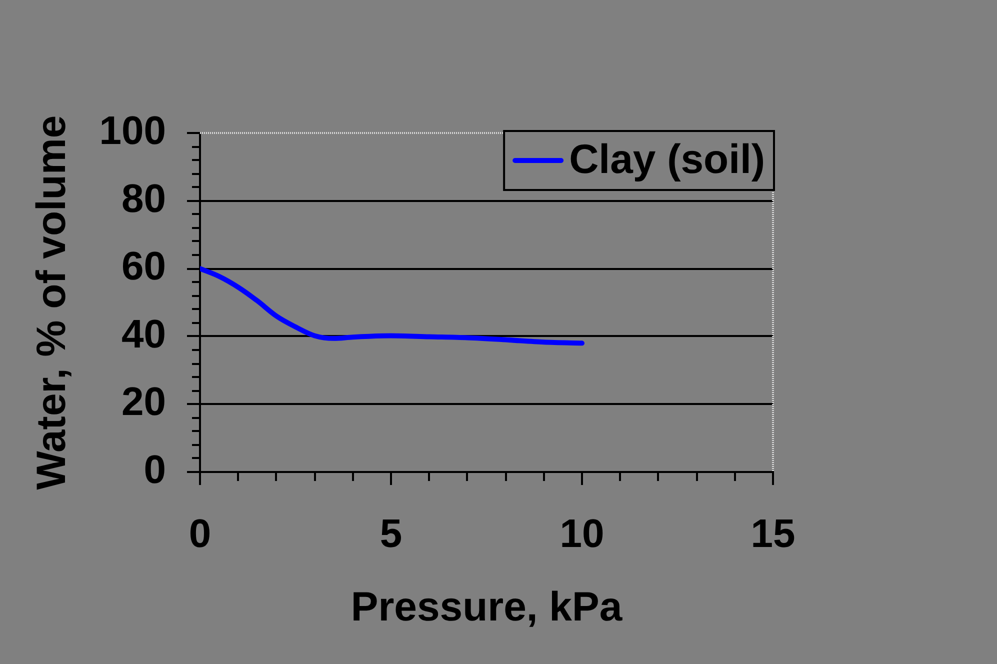 The image size is (997, 664). I want to click on y-tick-label: 40, so click(144, 334).